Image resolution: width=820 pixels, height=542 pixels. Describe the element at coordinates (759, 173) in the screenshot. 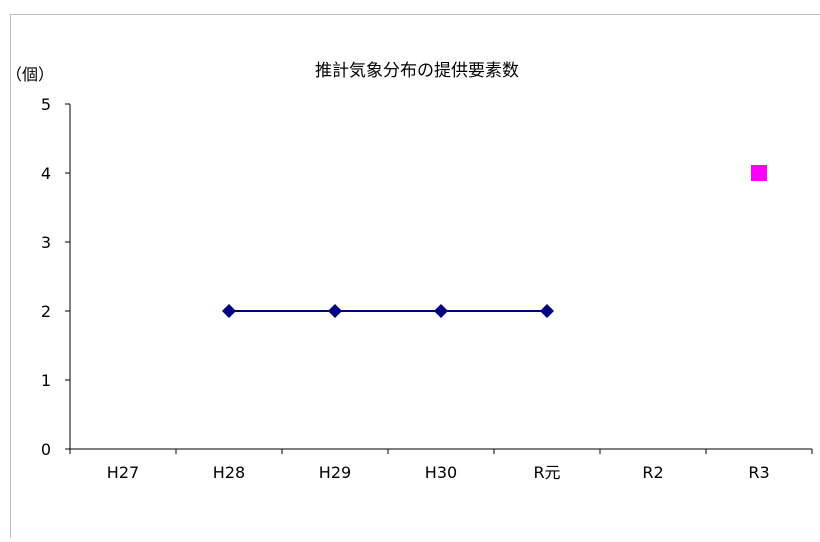

I see `data-point-square` at that location.